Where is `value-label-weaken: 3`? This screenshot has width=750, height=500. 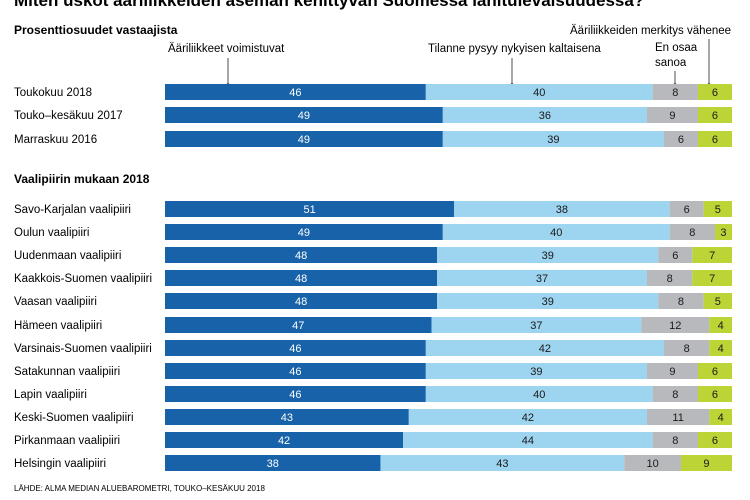 value-label-weaken: 3 is located at coordinates (723, 233).